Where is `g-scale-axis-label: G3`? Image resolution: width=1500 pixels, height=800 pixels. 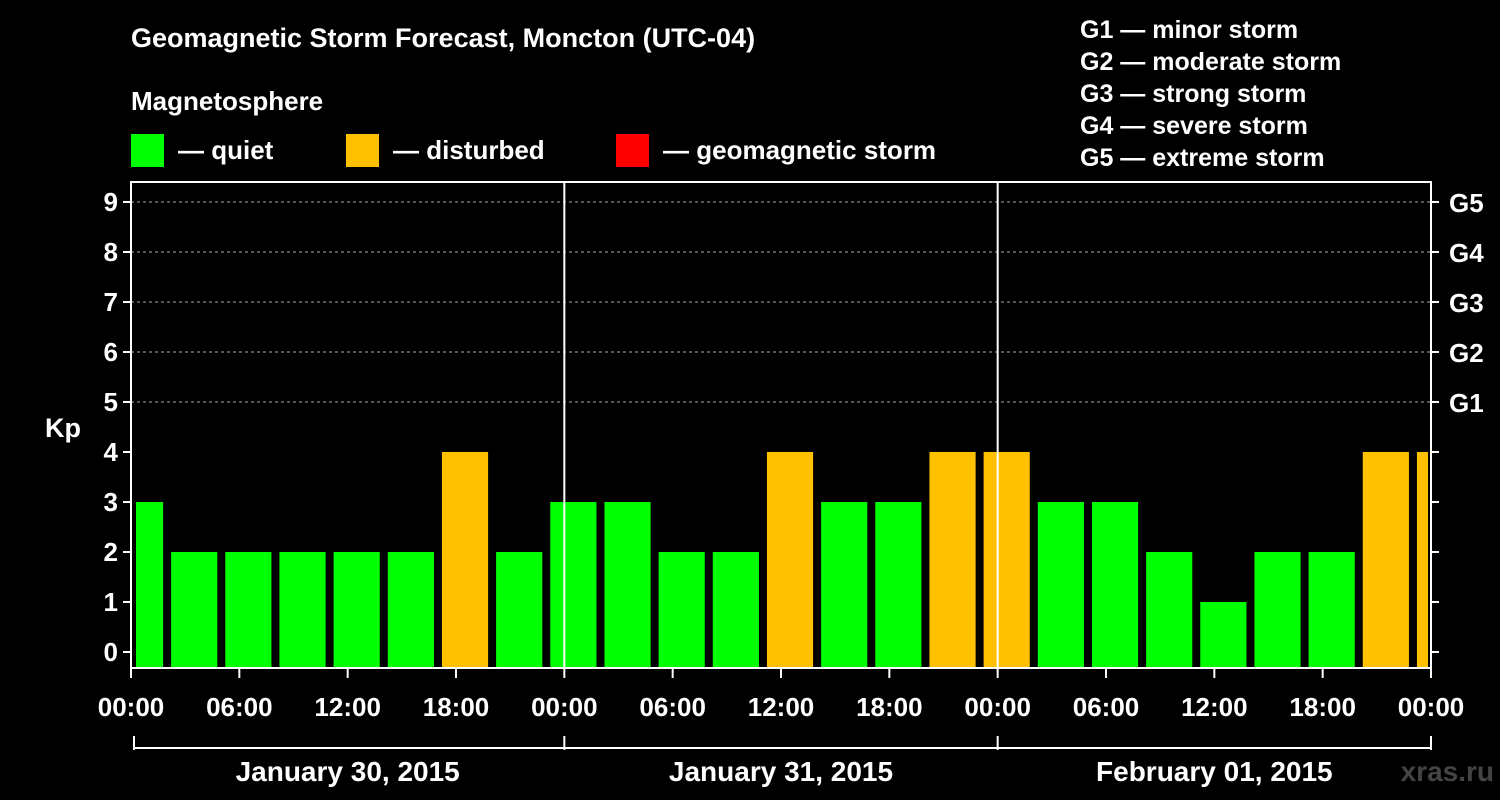
g-scale-axis-label: G3 is located at coordinates (1466, 303).